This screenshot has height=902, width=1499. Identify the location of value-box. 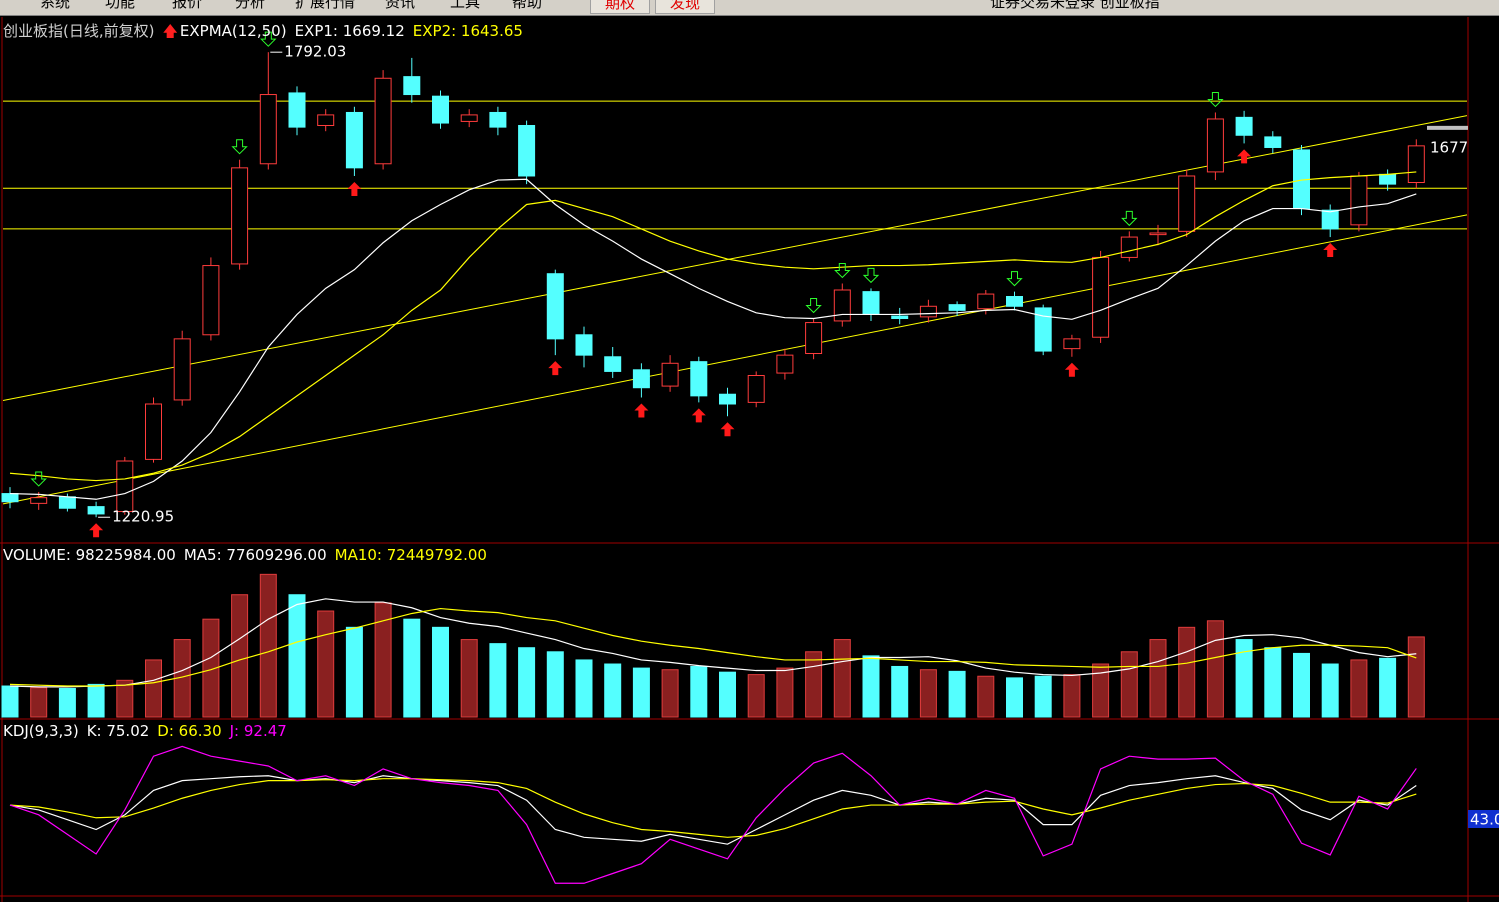
(1483, 819).